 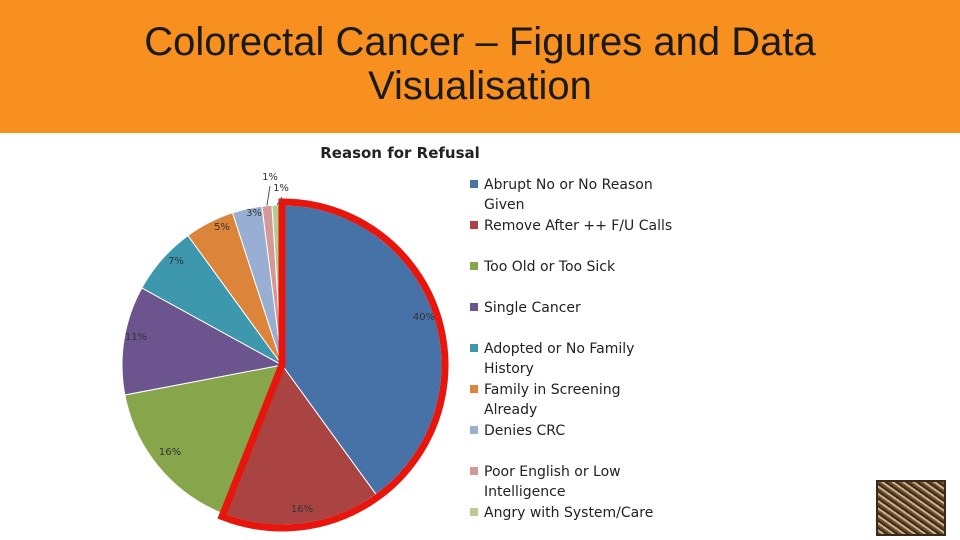 I want to click on legend-label: Denies CRC, so click(x=525, y=431).